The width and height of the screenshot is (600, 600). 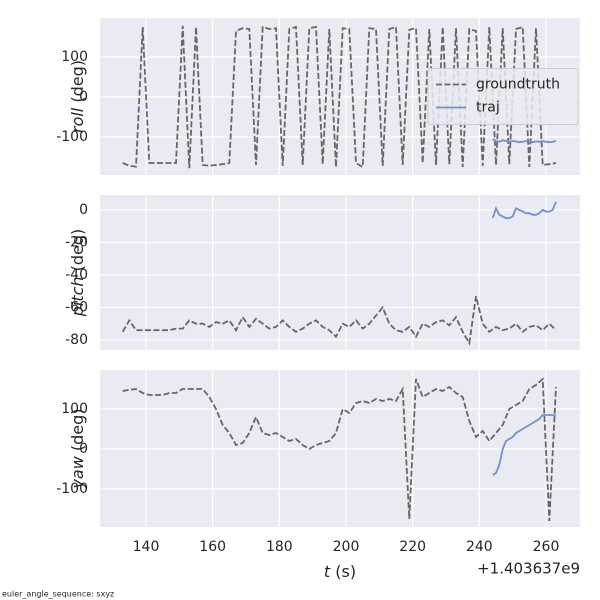 I want to click on y-tick-label: -20, so click(x=76, y=242).